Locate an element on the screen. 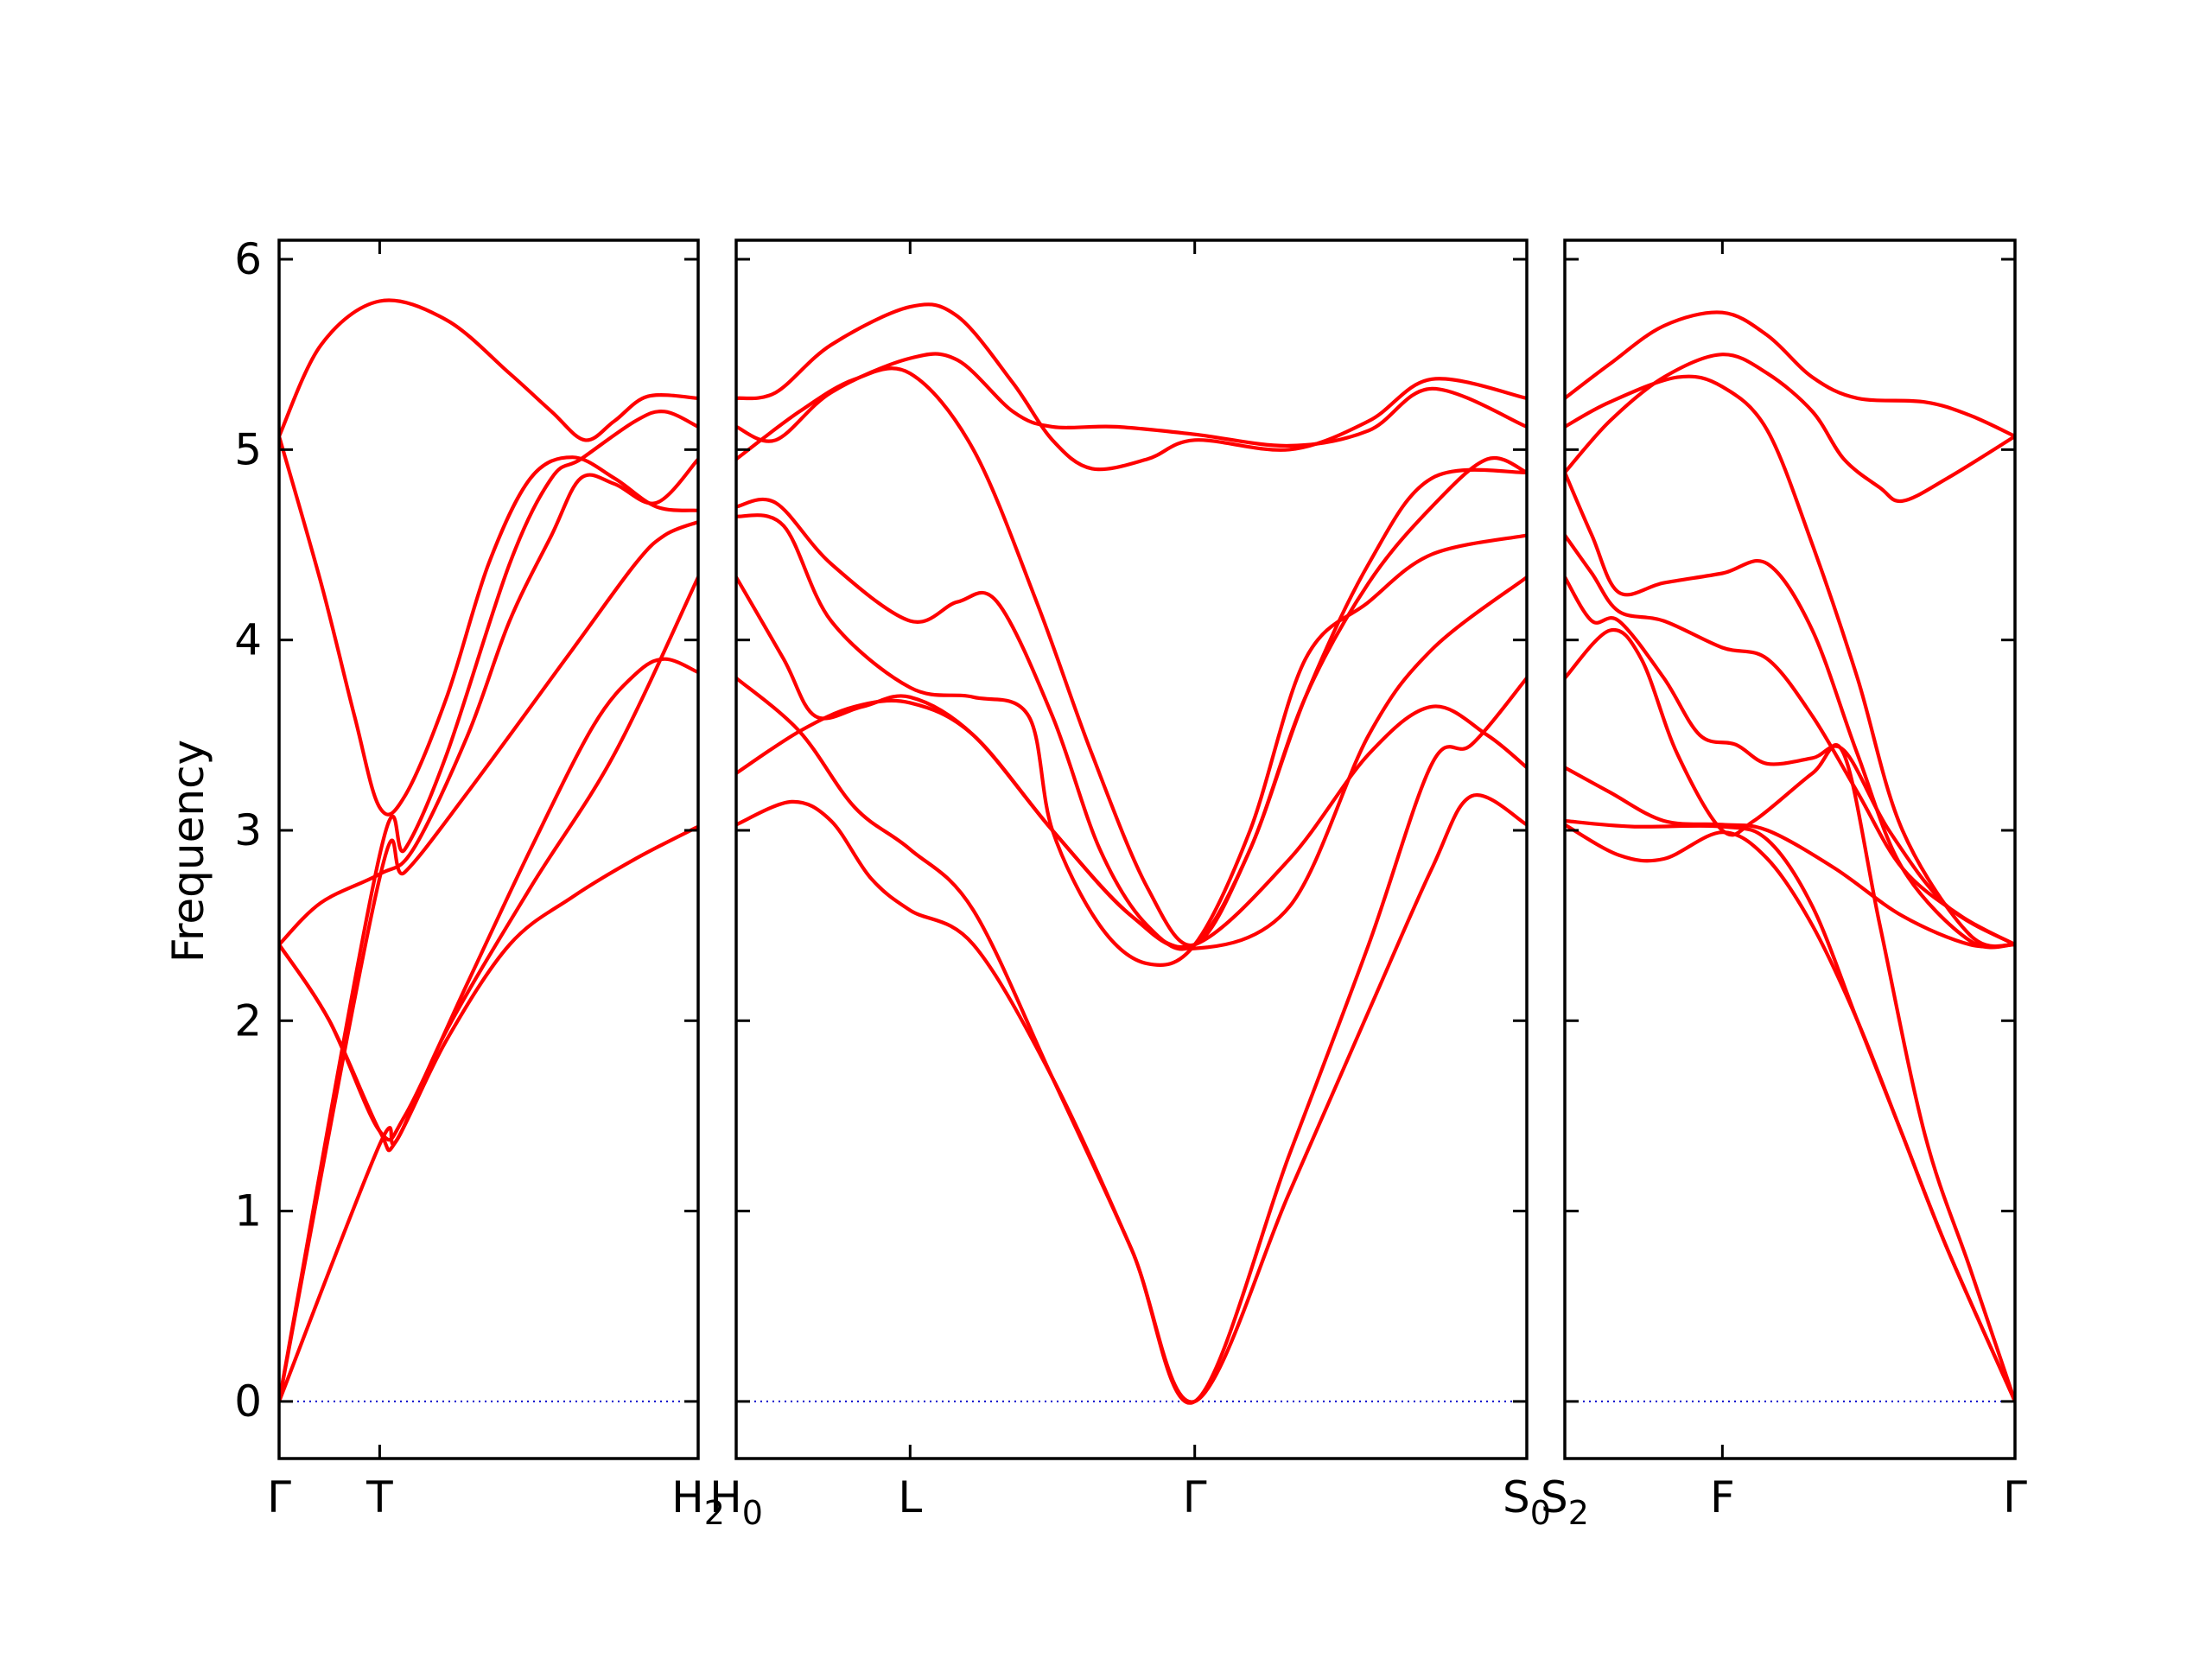 This screenshot has height=1659, width=2212. y-tick-label: 3 is located at coordinates (248, 830).